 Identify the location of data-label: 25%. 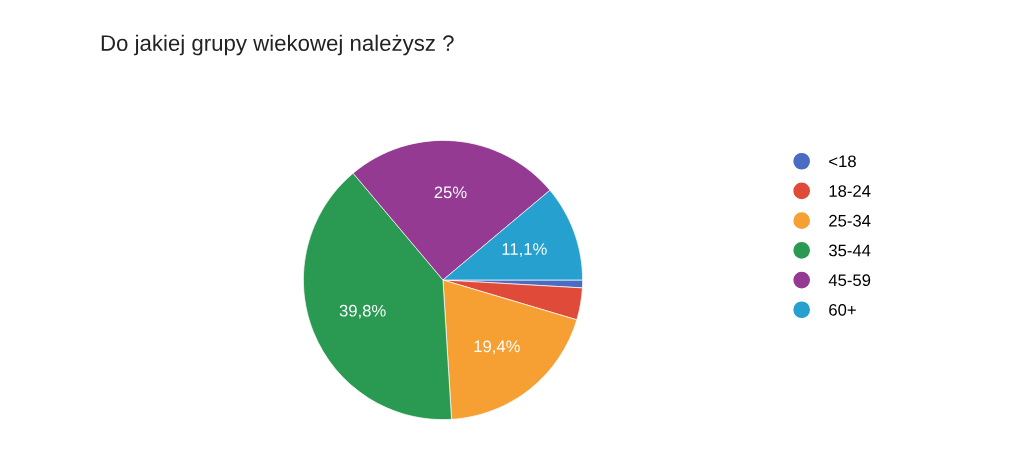
(450, 192).